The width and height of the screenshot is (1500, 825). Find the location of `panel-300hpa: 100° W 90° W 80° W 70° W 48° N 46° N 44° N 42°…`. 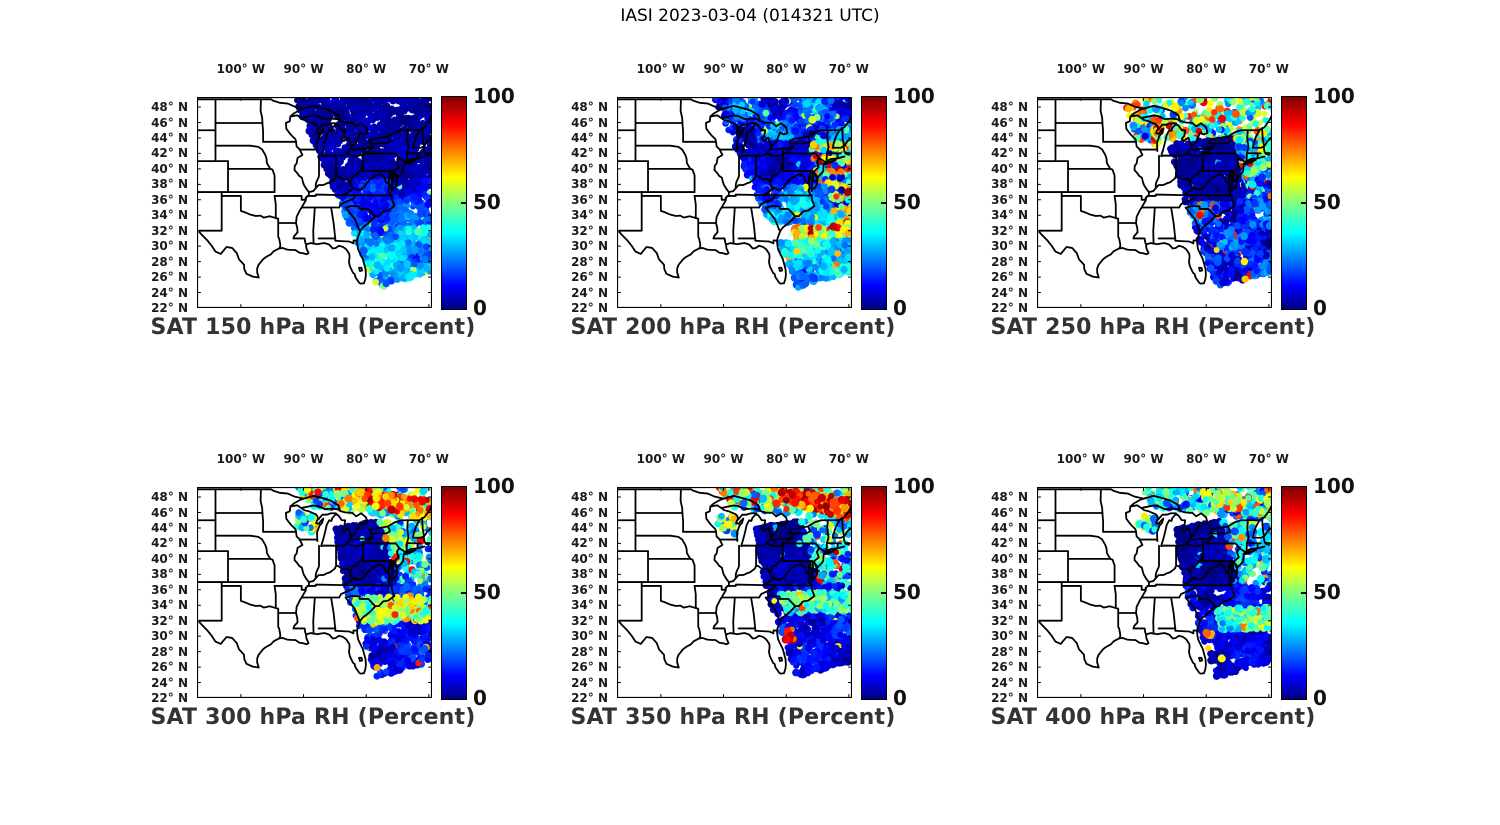

panel-300hpa: 100° W 90° W 80° W 70° W 48° N 46° N 44° N 42°… is located at coordinates (332, 607).